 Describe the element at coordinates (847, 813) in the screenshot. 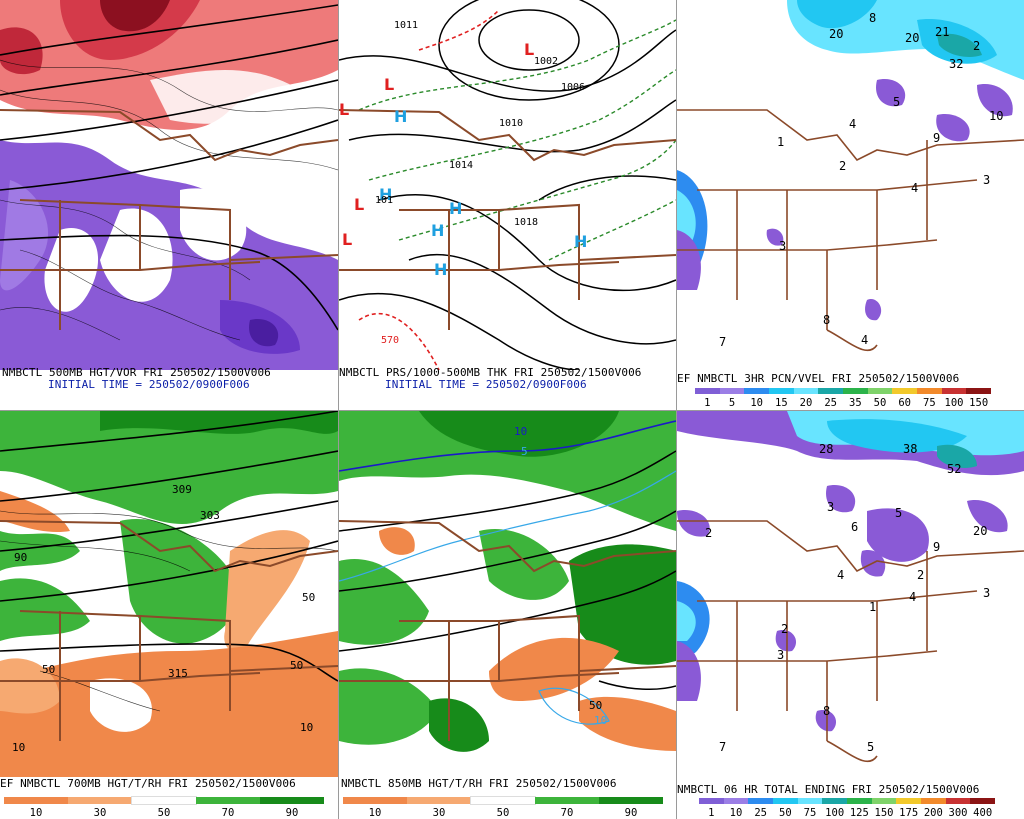

I see `colorbar-ticks-06hr: 1 10 25 50 75 100 125 150 175 200 300 400` at that location.